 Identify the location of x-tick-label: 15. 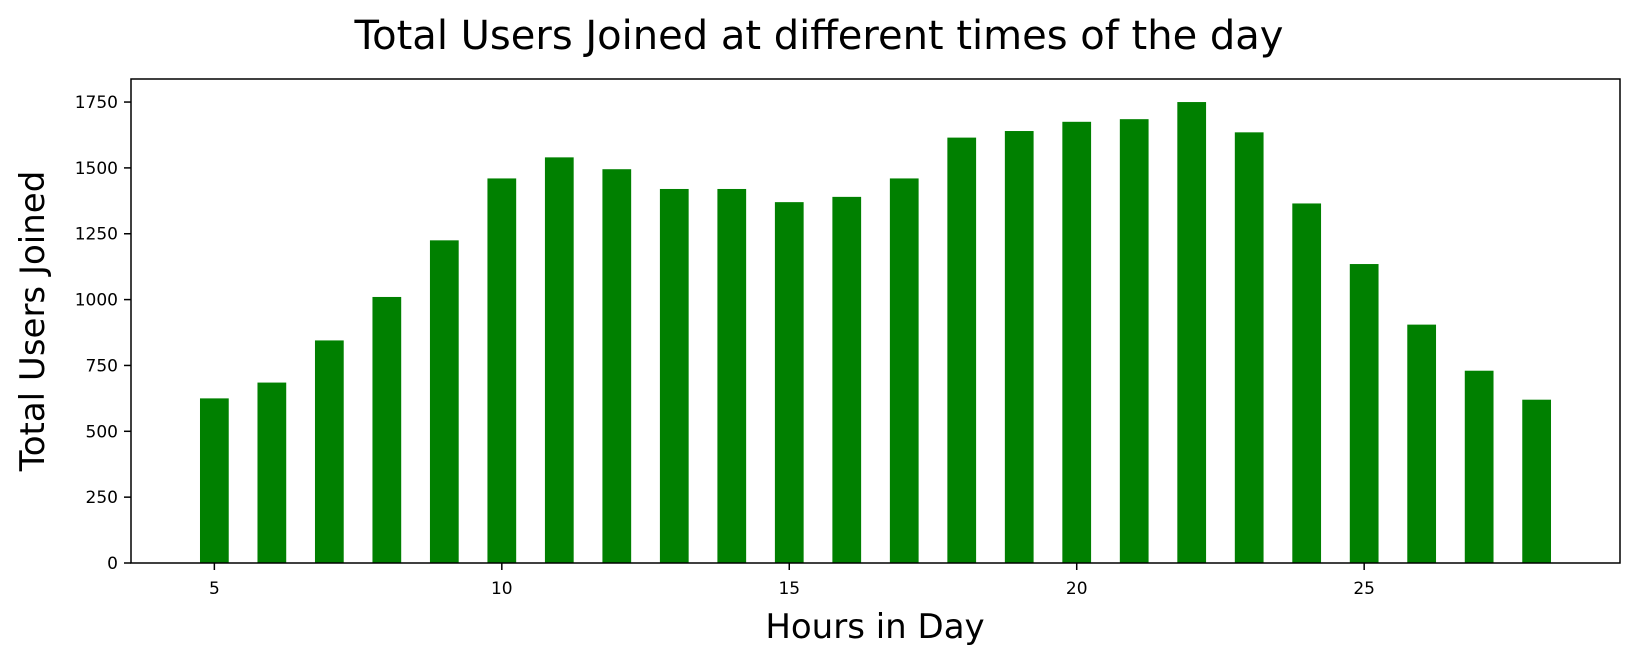
(789, 589).